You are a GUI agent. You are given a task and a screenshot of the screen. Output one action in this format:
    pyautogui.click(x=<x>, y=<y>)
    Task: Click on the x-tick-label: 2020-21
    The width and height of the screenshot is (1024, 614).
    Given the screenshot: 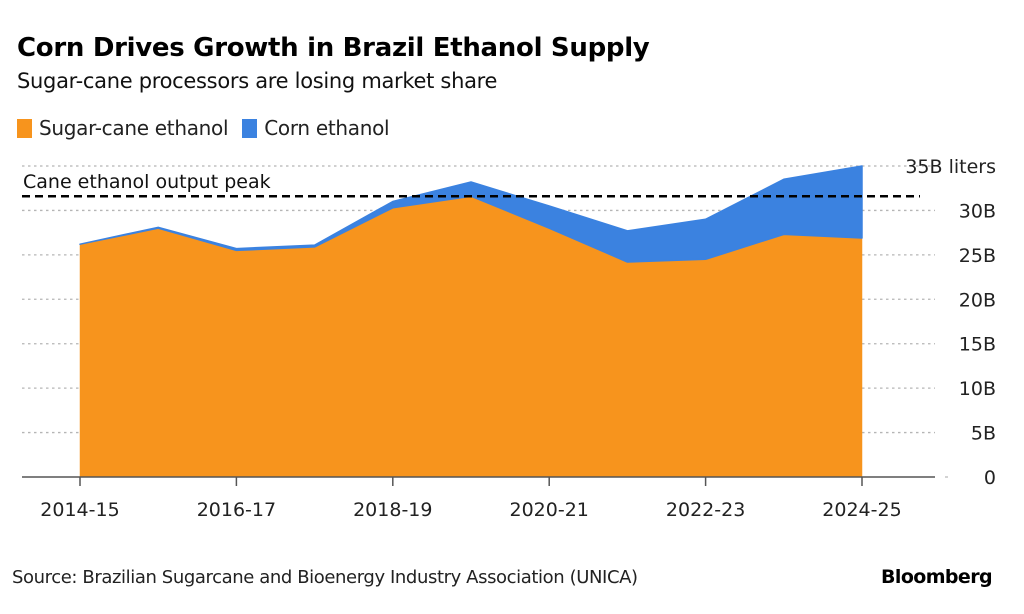 What is the action you would take?
    pyautogui.click(x=549, y=510)
    